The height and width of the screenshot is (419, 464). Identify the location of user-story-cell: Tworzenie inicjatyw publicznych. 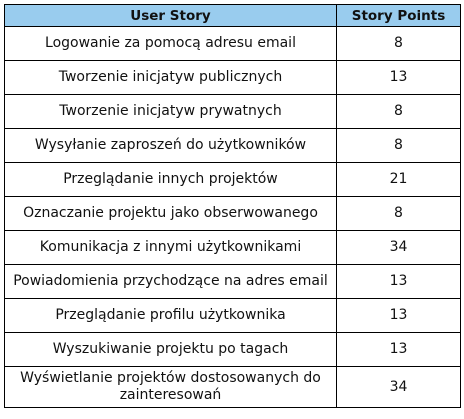
(170, 77).